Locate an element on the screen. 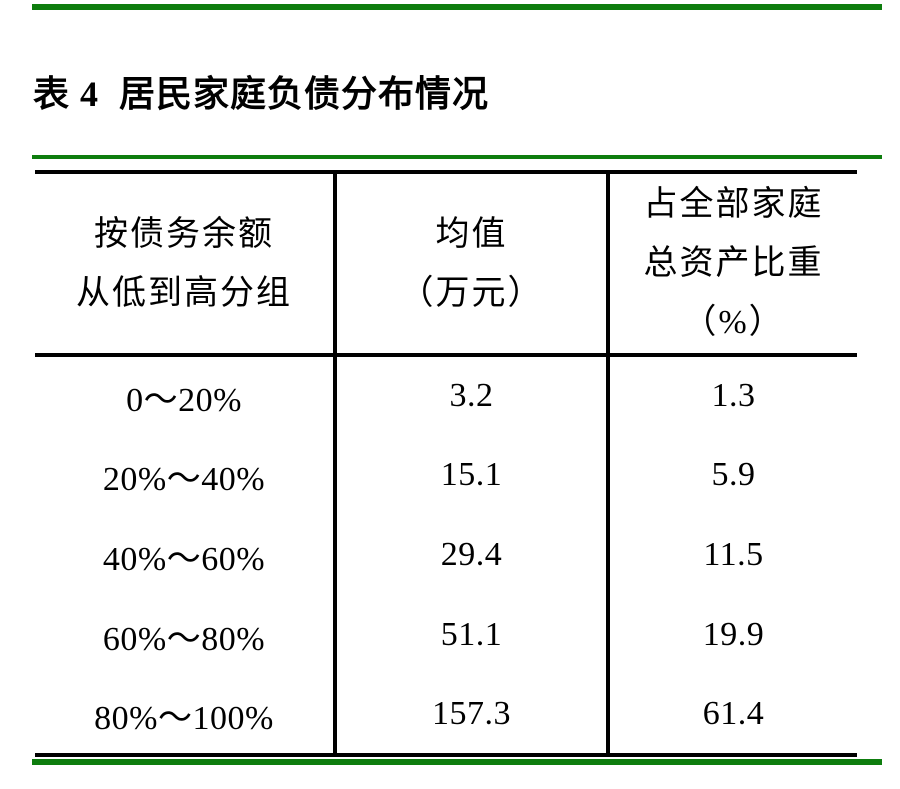  share-cell: 1.3 is located at coordinates (731, 395).